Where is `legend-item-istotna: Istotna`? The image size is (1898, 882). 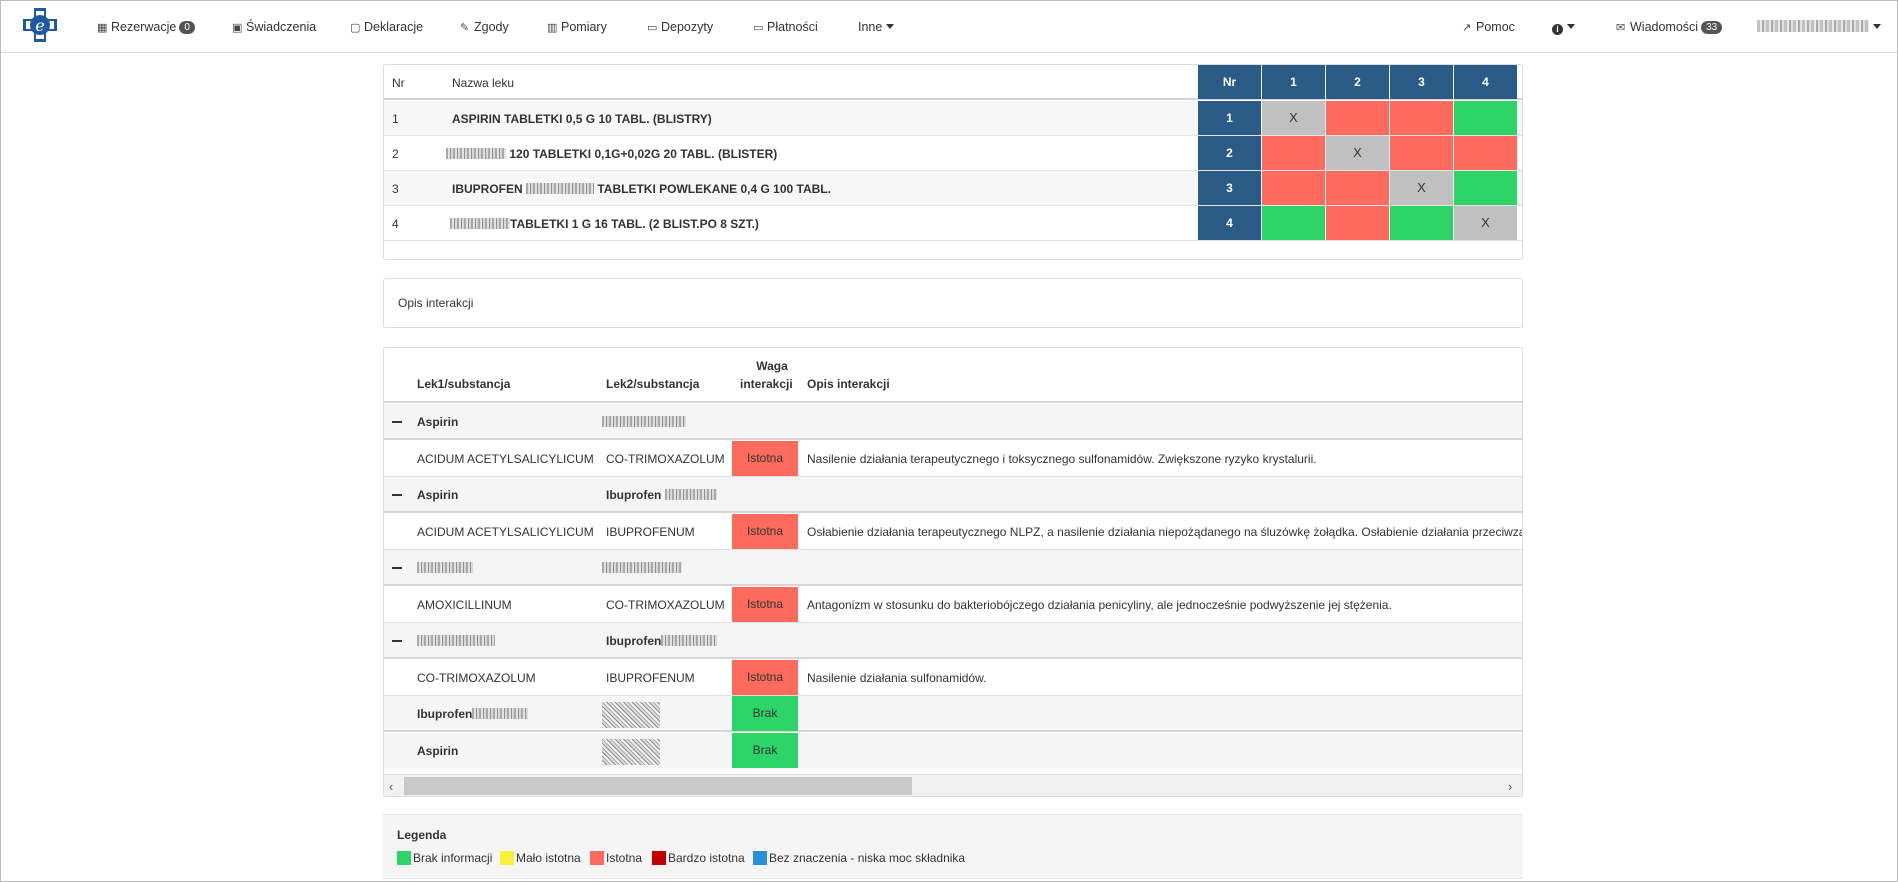 legend-item-istotna: Istotna is located at coordinates (616, 858).